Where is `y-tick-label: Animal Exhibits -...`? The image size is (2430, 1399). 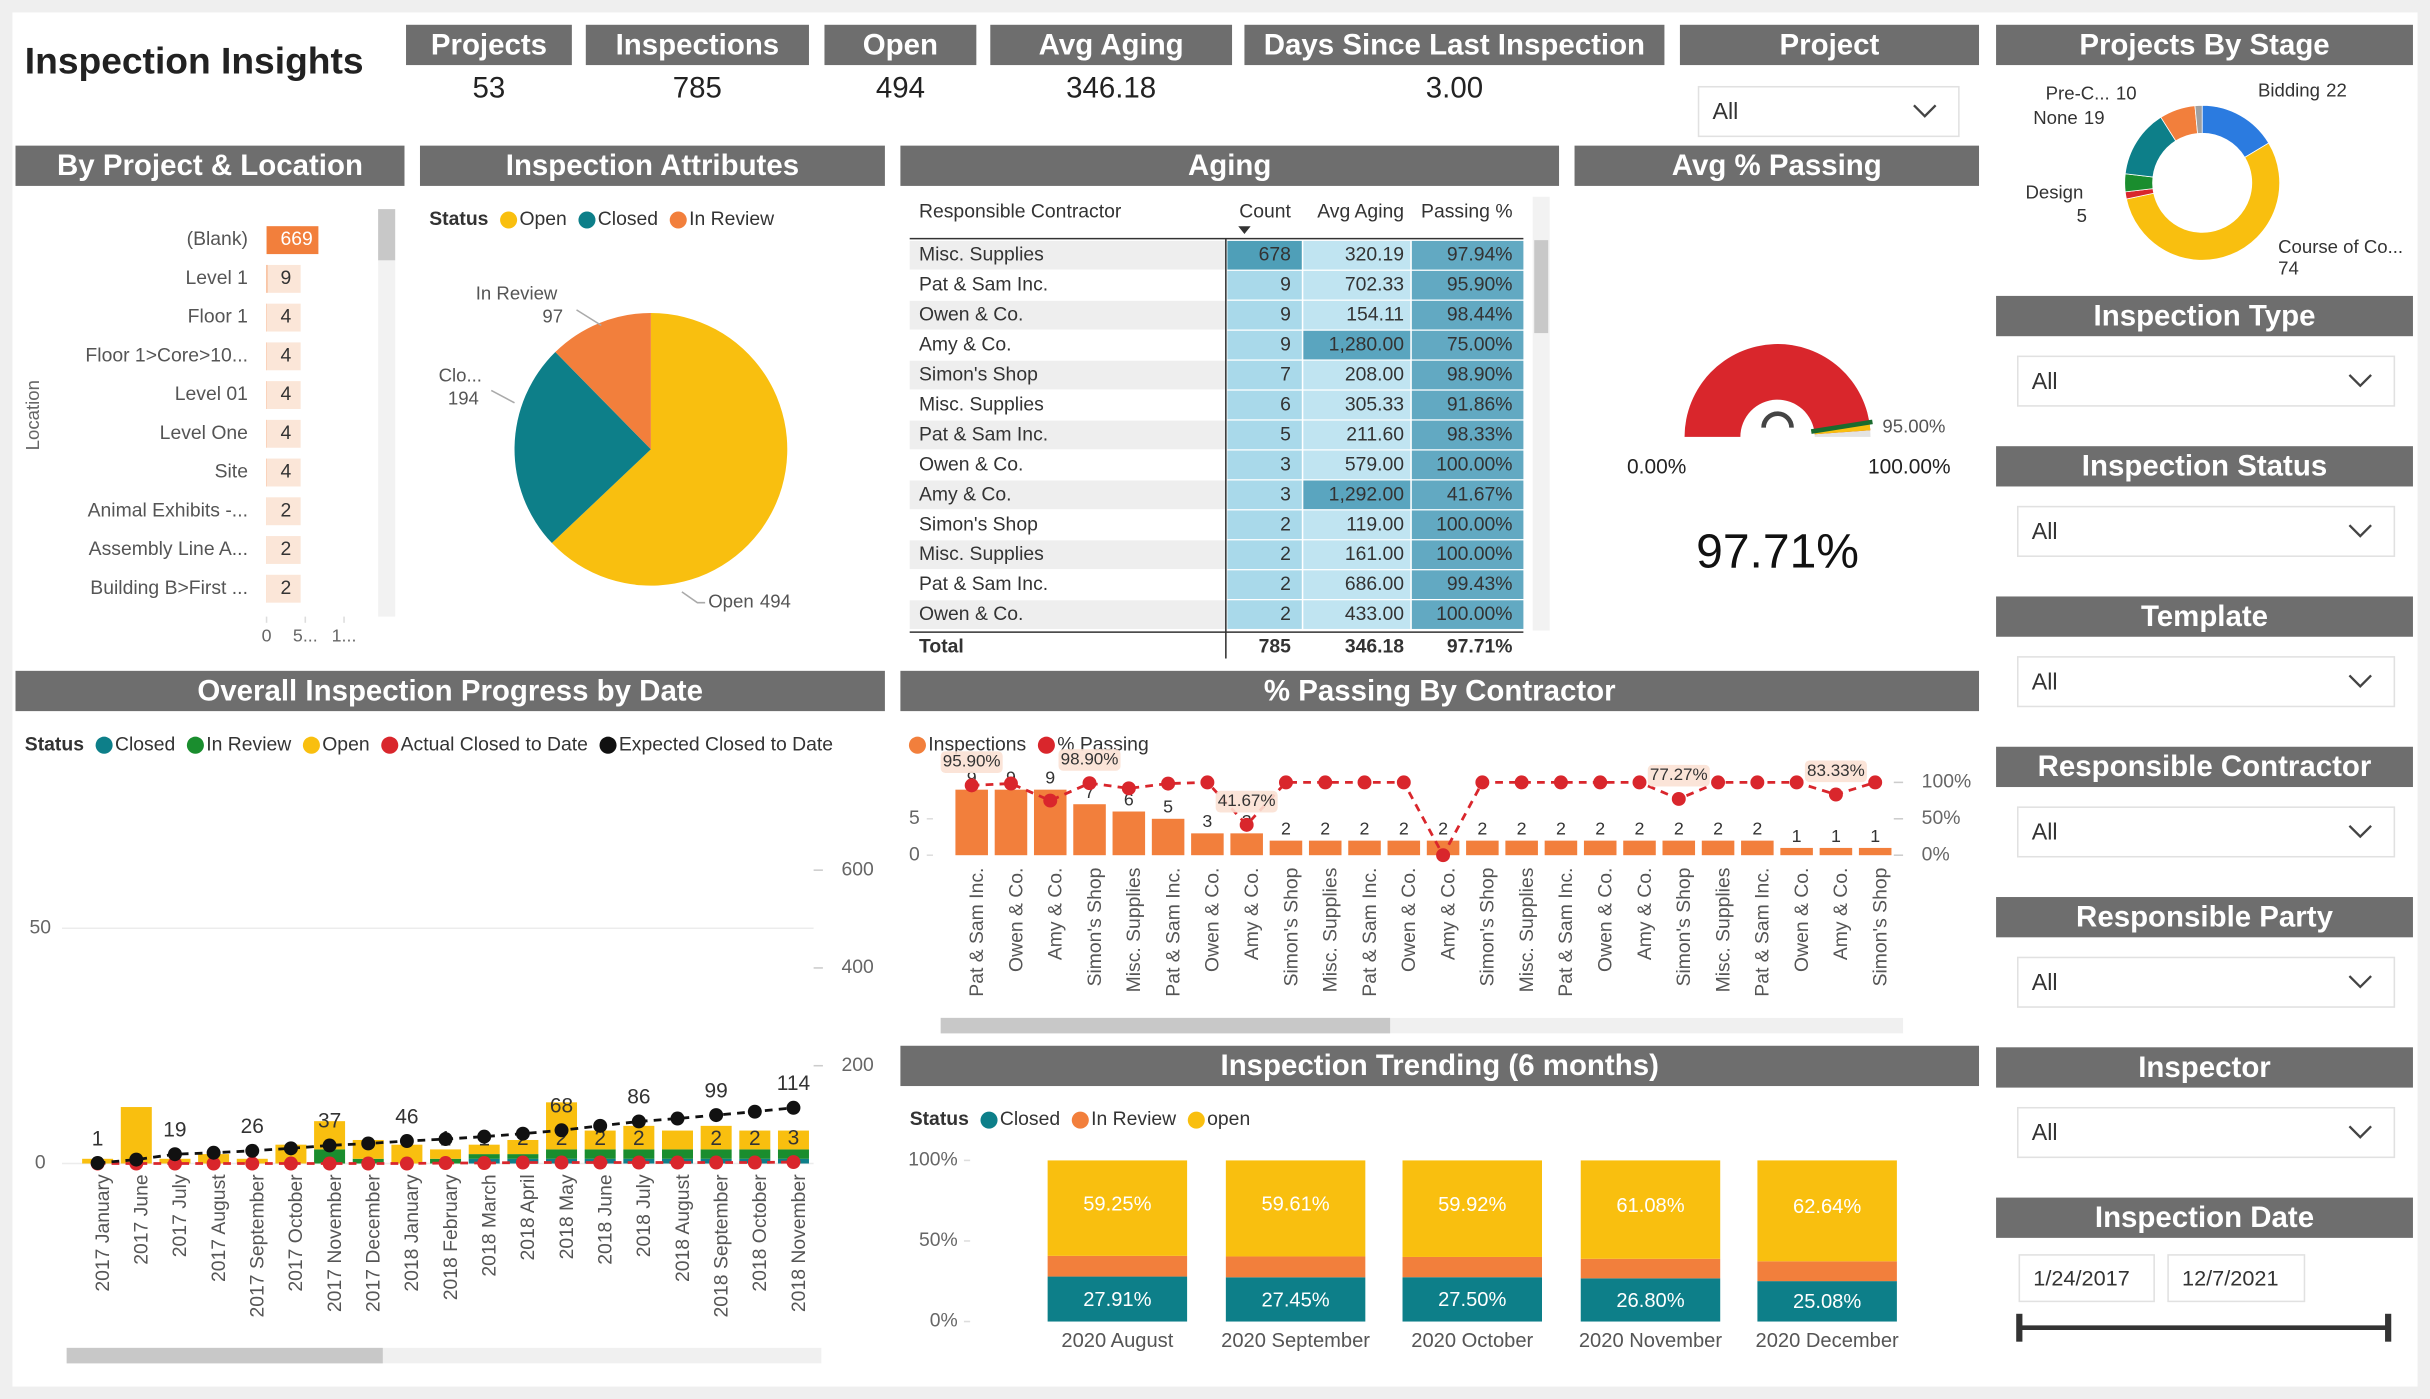
y-tick-label: Animal Exhibits -... is located at coordinates (168, 510).